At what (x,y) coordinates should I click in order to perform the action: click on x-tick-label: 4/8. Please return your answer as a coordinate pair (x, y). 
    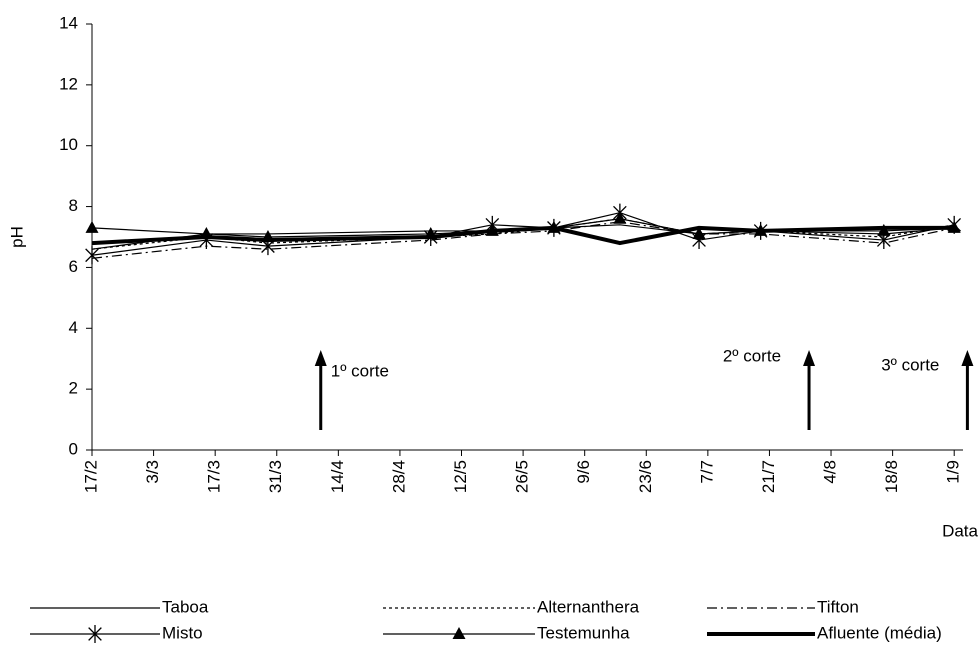
    Looking at the image, I should click on (830, 472).